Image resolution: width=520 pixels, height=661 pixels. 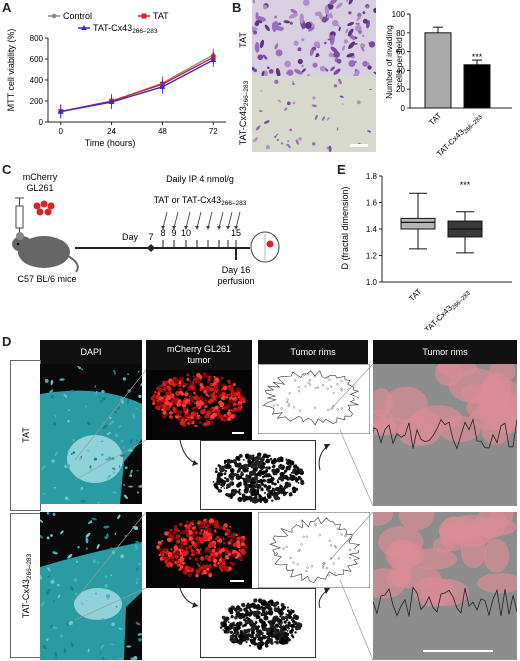 I want to click on mouse-strain-label: C57 BL/6 mice, so click(x=46, y=279).